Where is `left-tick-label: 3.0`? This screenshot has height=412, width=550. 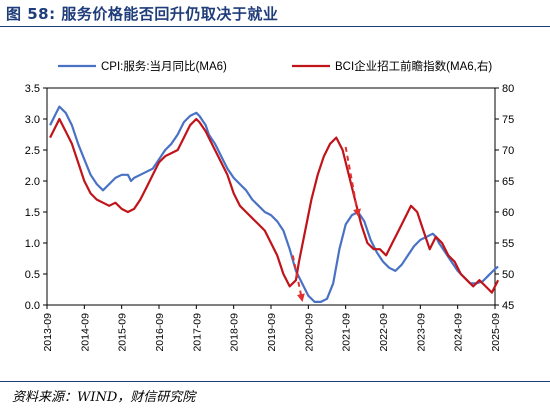 left-tick-label: 3.0 is located at coordinates (32, 120).